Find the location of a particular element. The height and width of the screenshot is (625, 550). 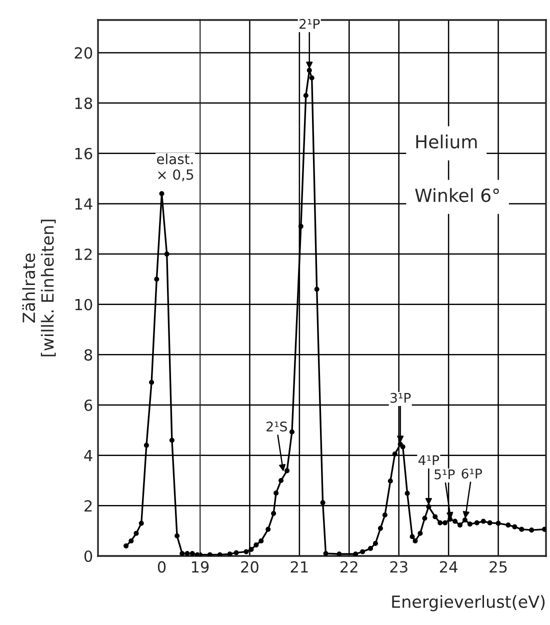

annotation: Helium is located at coordinates (446, 141).